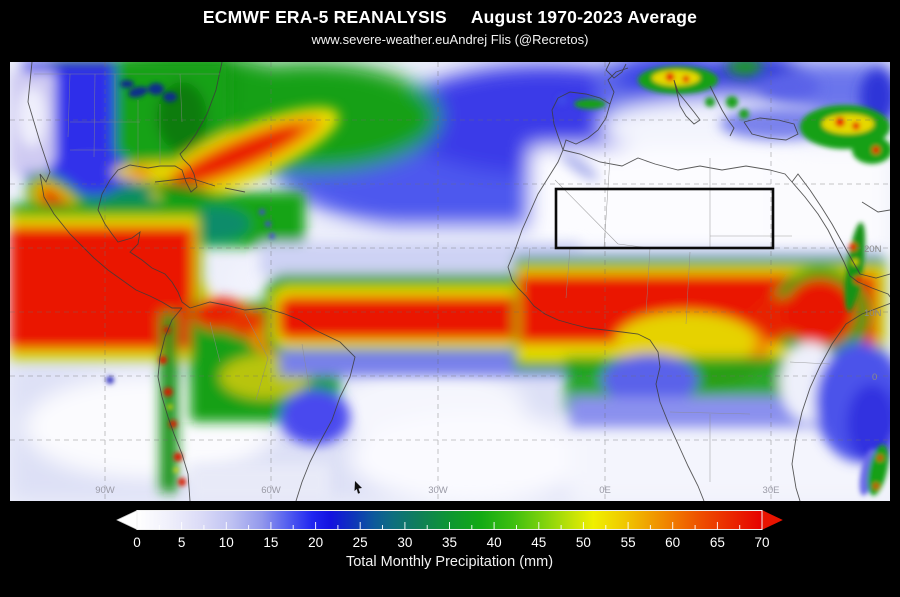 Image resolution: width=900 pixels, height=597 pixels. Describe the element at coordinates (761, 542) in the screenshot. I see `tick-label: 70` at that location.